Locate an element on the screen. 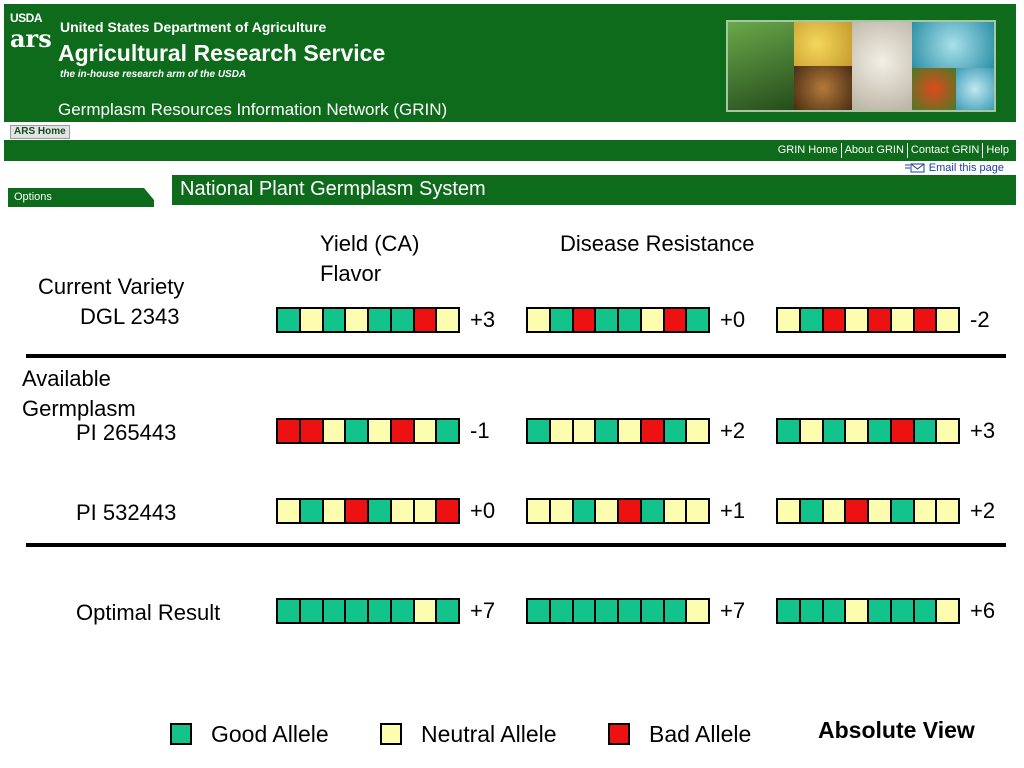 The image size is (1024, 768). view-title: Absolute View is located at coordinates (896, 730).